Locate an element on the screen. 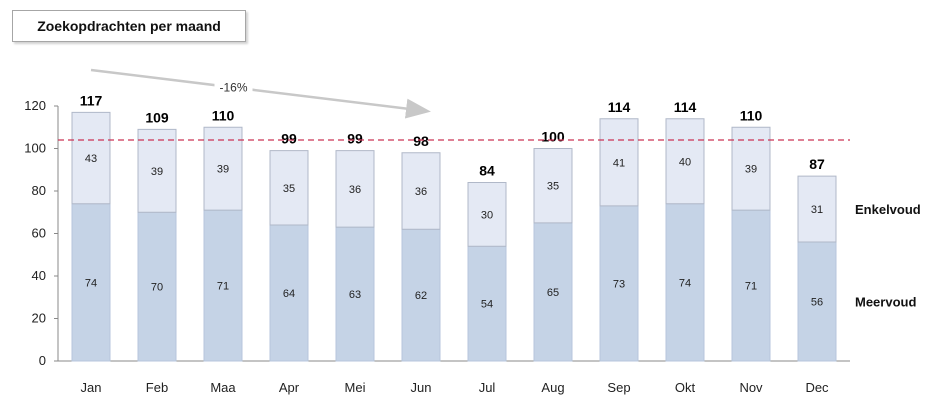  y-tick-label: 20 is located at coordinates (39, 318).